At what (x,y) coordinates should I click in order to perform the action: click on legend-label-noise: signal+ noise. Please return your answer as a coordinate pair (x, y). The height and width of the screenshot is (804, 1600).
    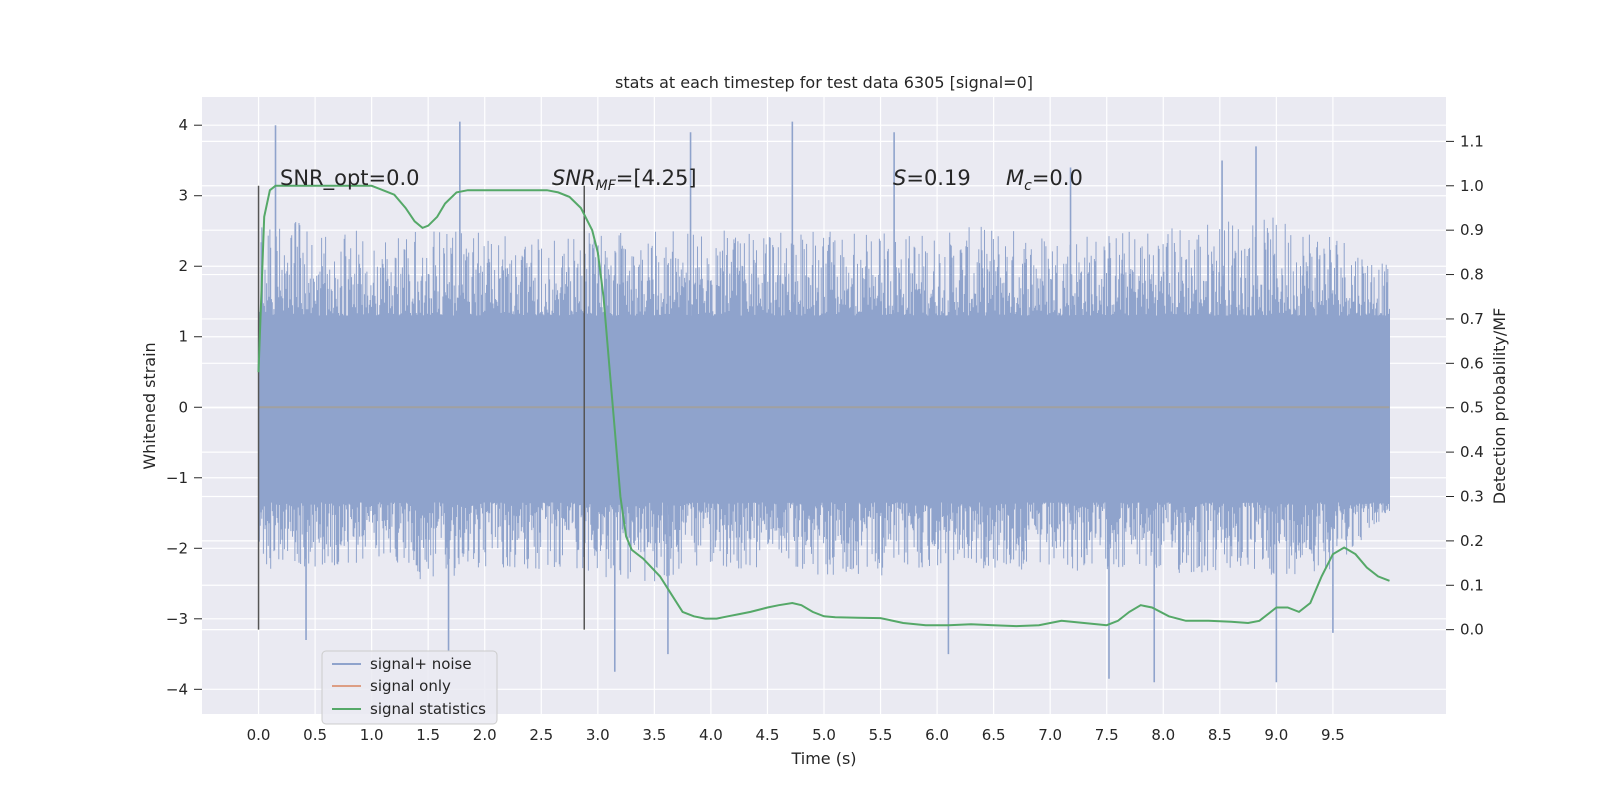
    Looking at the image, I should click on (421, 664).